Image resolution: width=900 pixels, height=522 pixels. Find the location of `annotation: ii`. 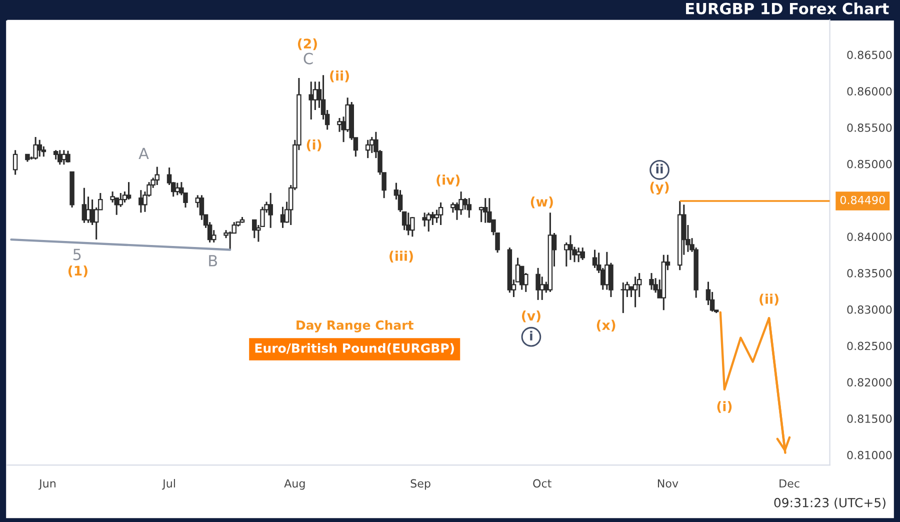

annotation: ii is located at coordinates (659, 169).